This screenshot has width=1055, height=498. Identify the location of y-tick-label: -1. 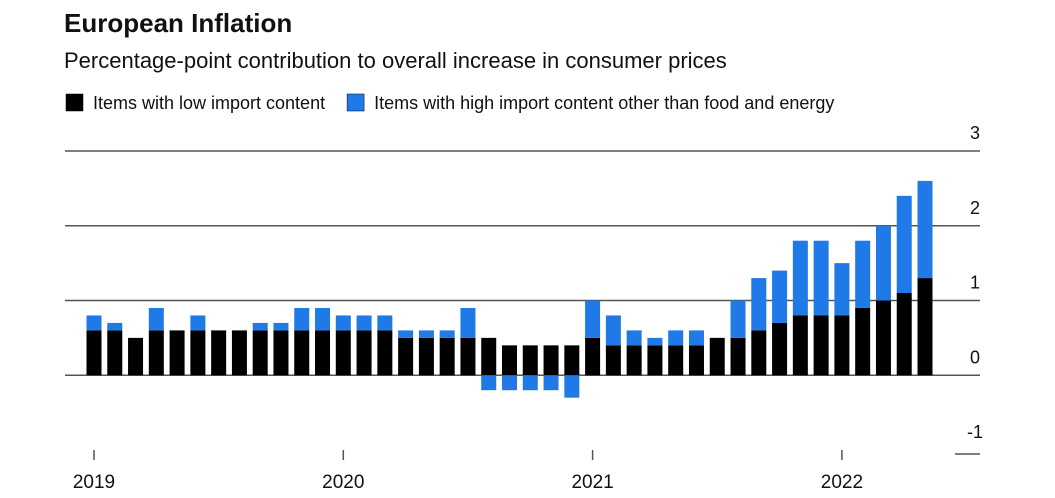
(975, 432).